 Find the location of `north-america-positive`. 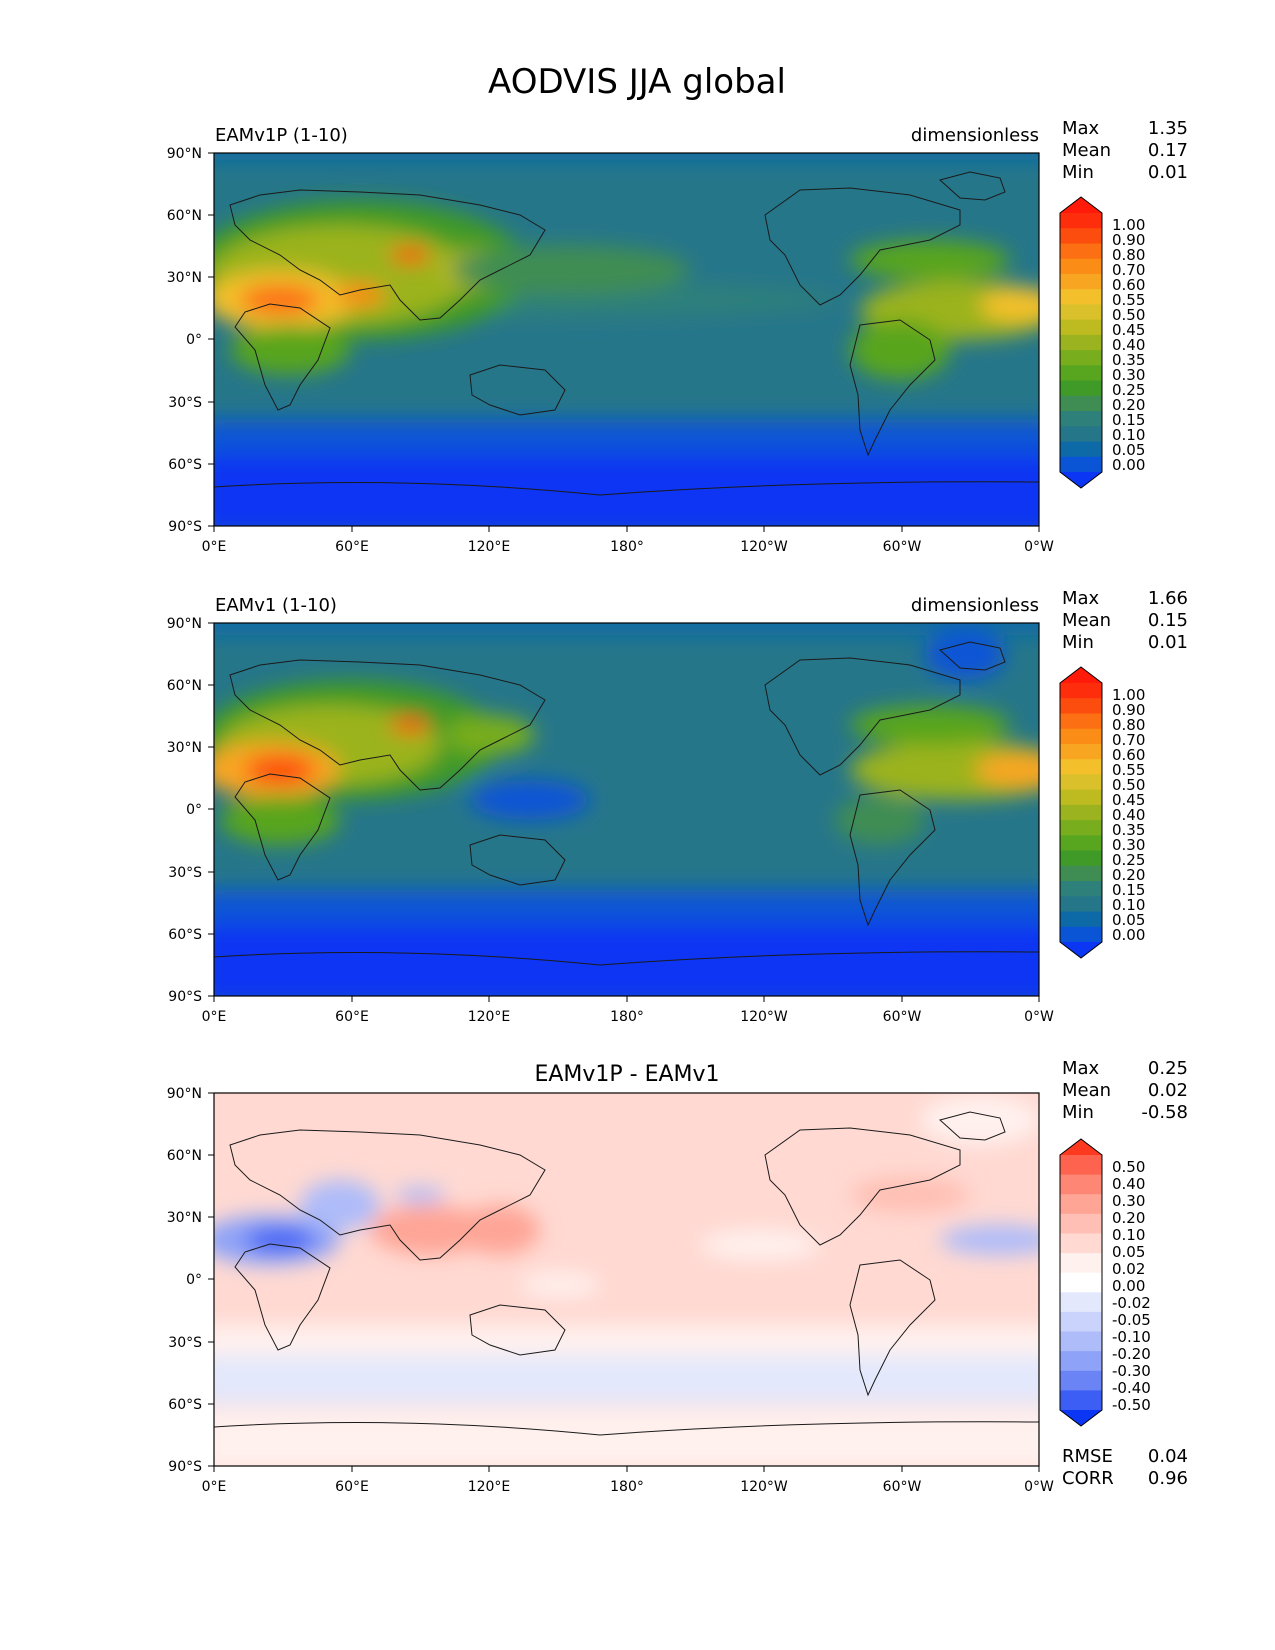

north-america-positive is located at coordinates (910, 1195).